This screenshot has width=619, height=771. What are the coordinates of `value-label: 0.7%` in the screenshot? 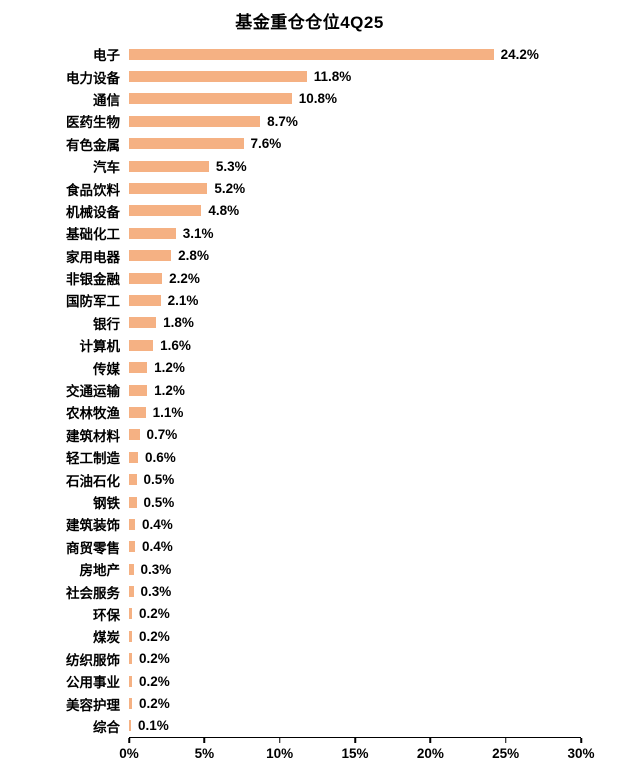 It's located at (162, 435).